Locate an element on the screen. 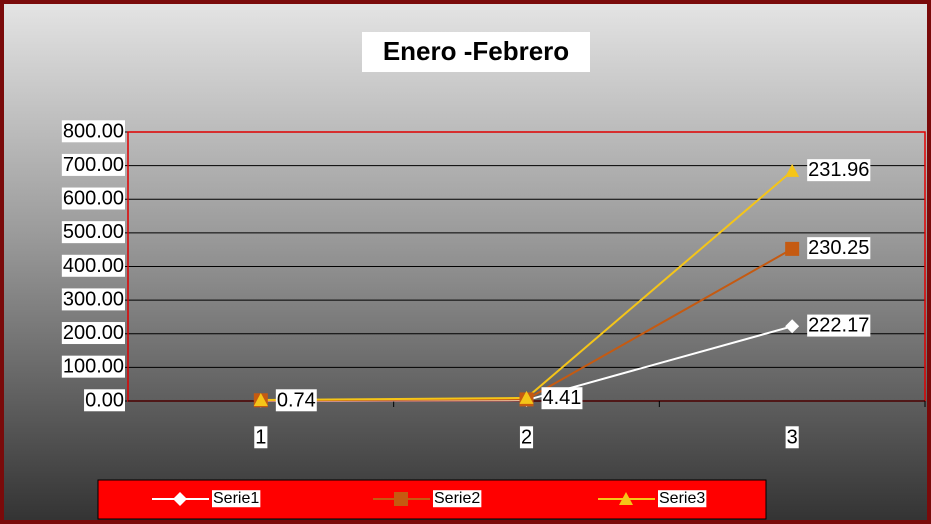  title-box is located at coordinates (476, 52).